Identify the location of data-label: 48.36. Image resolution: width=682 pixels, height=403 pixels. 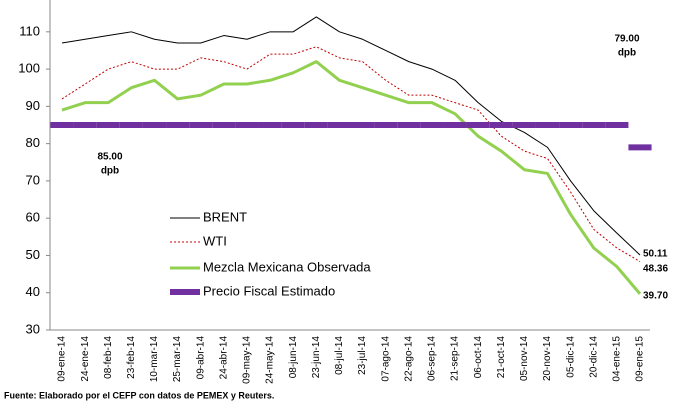
(655, 269).